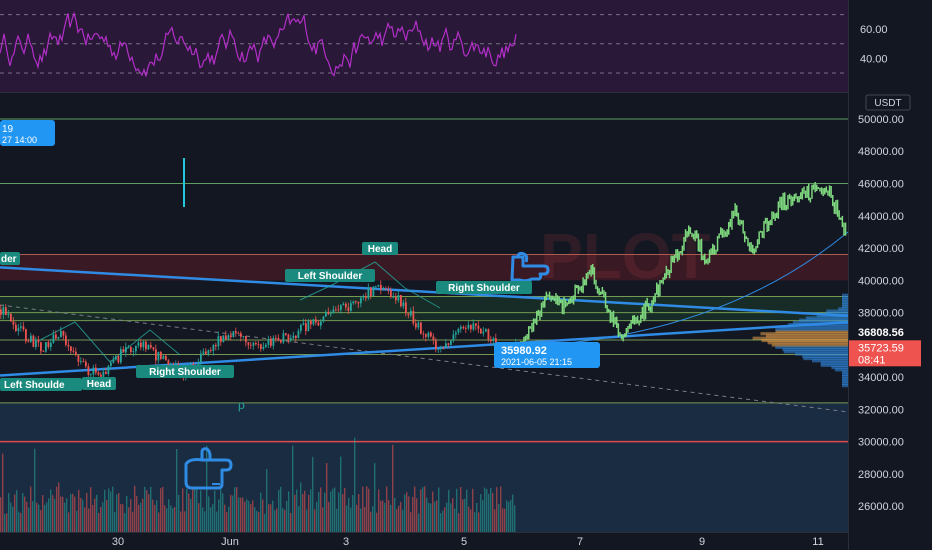 This screenshot has height=550, width=932. What do you see at coordinates (702, 542) in the screenshot?
I see `time-tick-5: 9` at bounding box center [702, 542].